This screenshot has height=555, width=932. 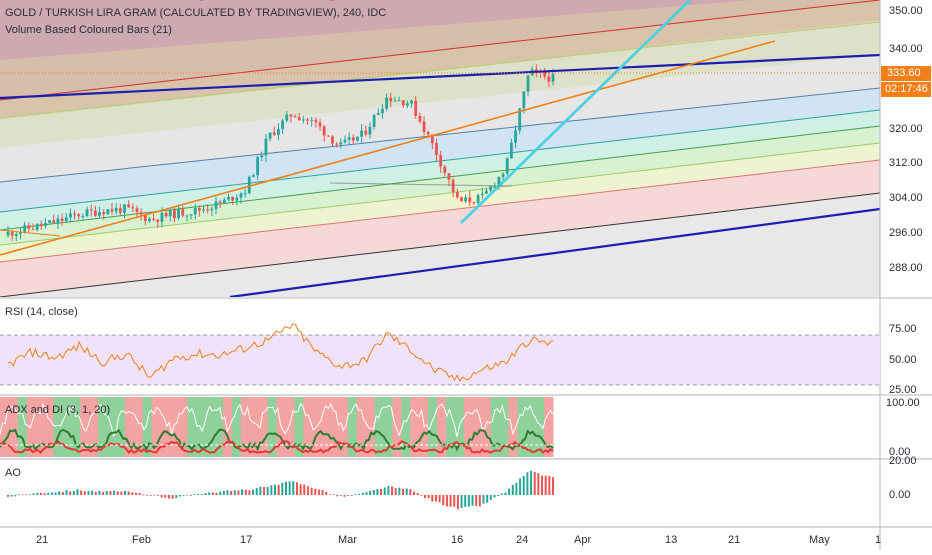 I want to click on last-price-label: 333.60, so click(x=904, y=73).